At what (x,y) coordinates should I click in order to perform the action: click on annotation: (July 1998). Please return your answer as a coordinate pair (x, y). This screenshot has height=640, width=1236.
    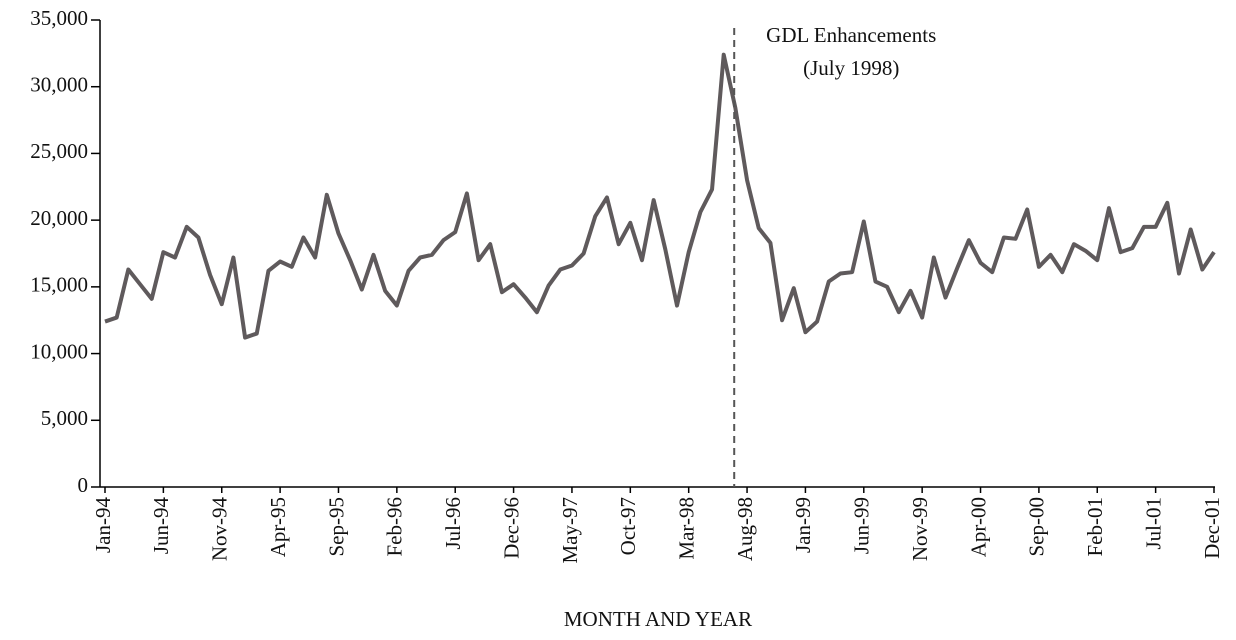
    Looking at the image, I should click on (851, 68).